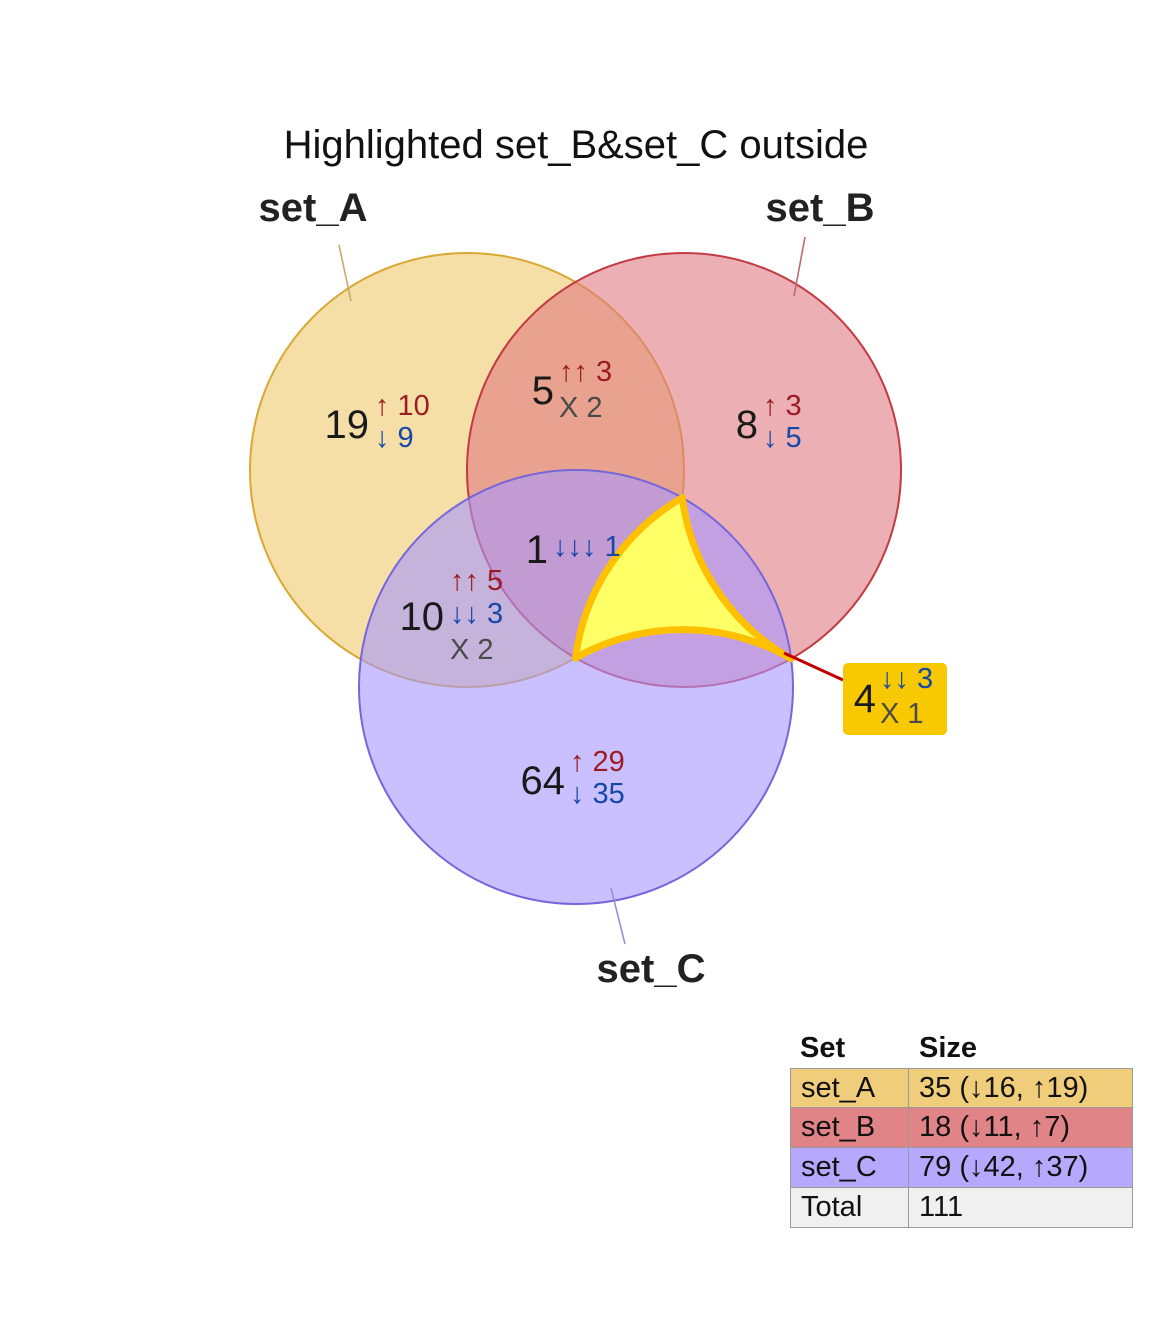  What do you see at coordinates (948, 1048) in the screenshot?
I see `legend-header-size: Size` at bounding box center [948, 1048].